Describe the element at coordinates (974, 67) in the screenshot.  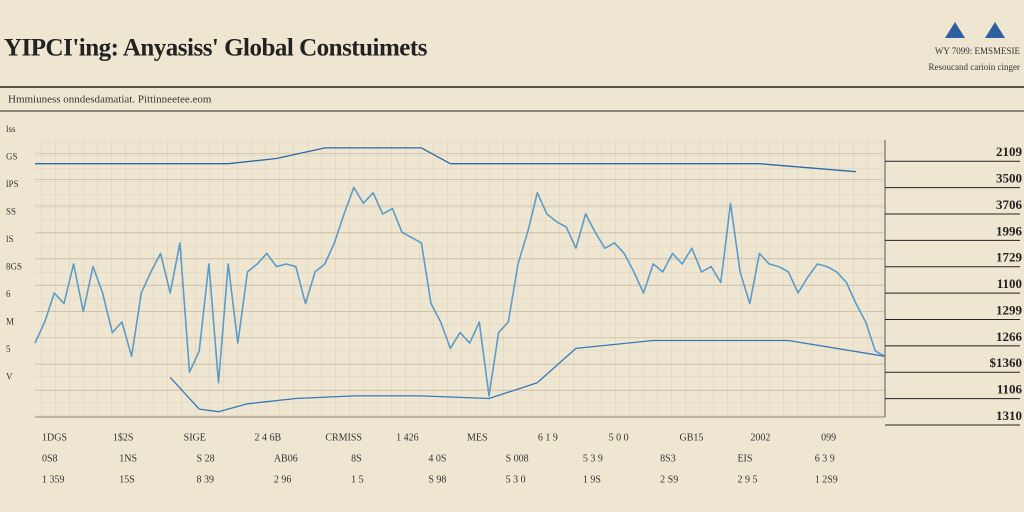
I see `corner-subtitle: Resoucand carioin cinger` at that location.